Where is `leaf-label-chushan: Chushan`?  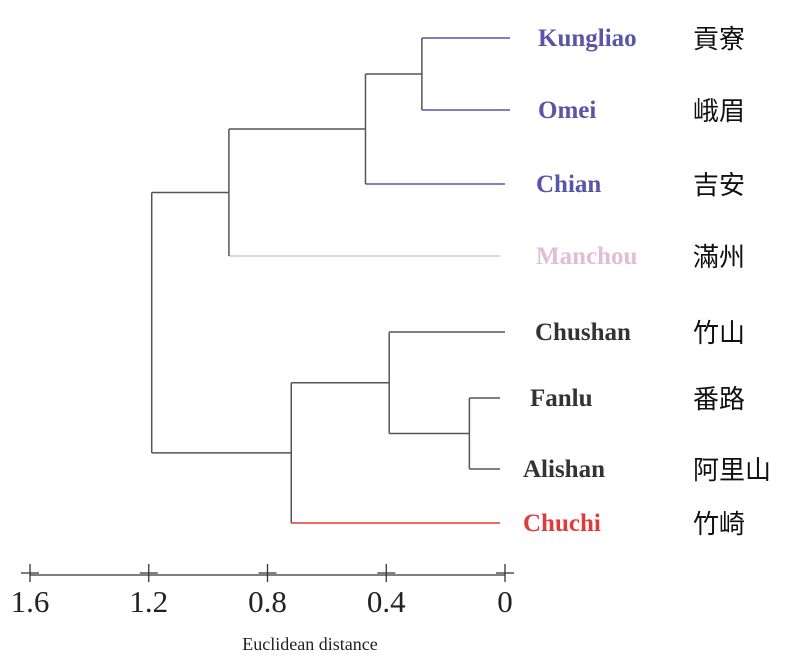 leaf-label-chushan: Chushan is located at coordinates (583, 332).